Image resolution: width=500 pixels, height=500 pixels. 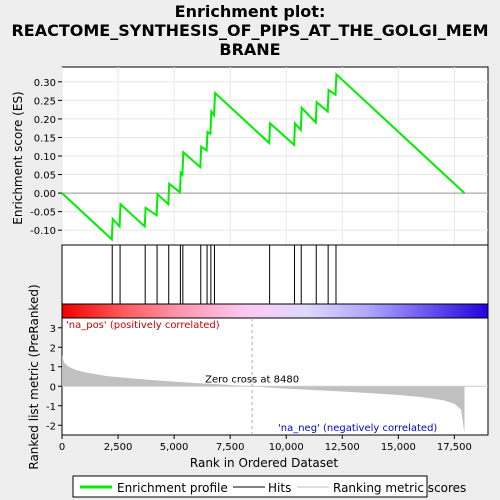 I want to click on es-ytick-label-7: 0.25, so click(x=45, y=101).